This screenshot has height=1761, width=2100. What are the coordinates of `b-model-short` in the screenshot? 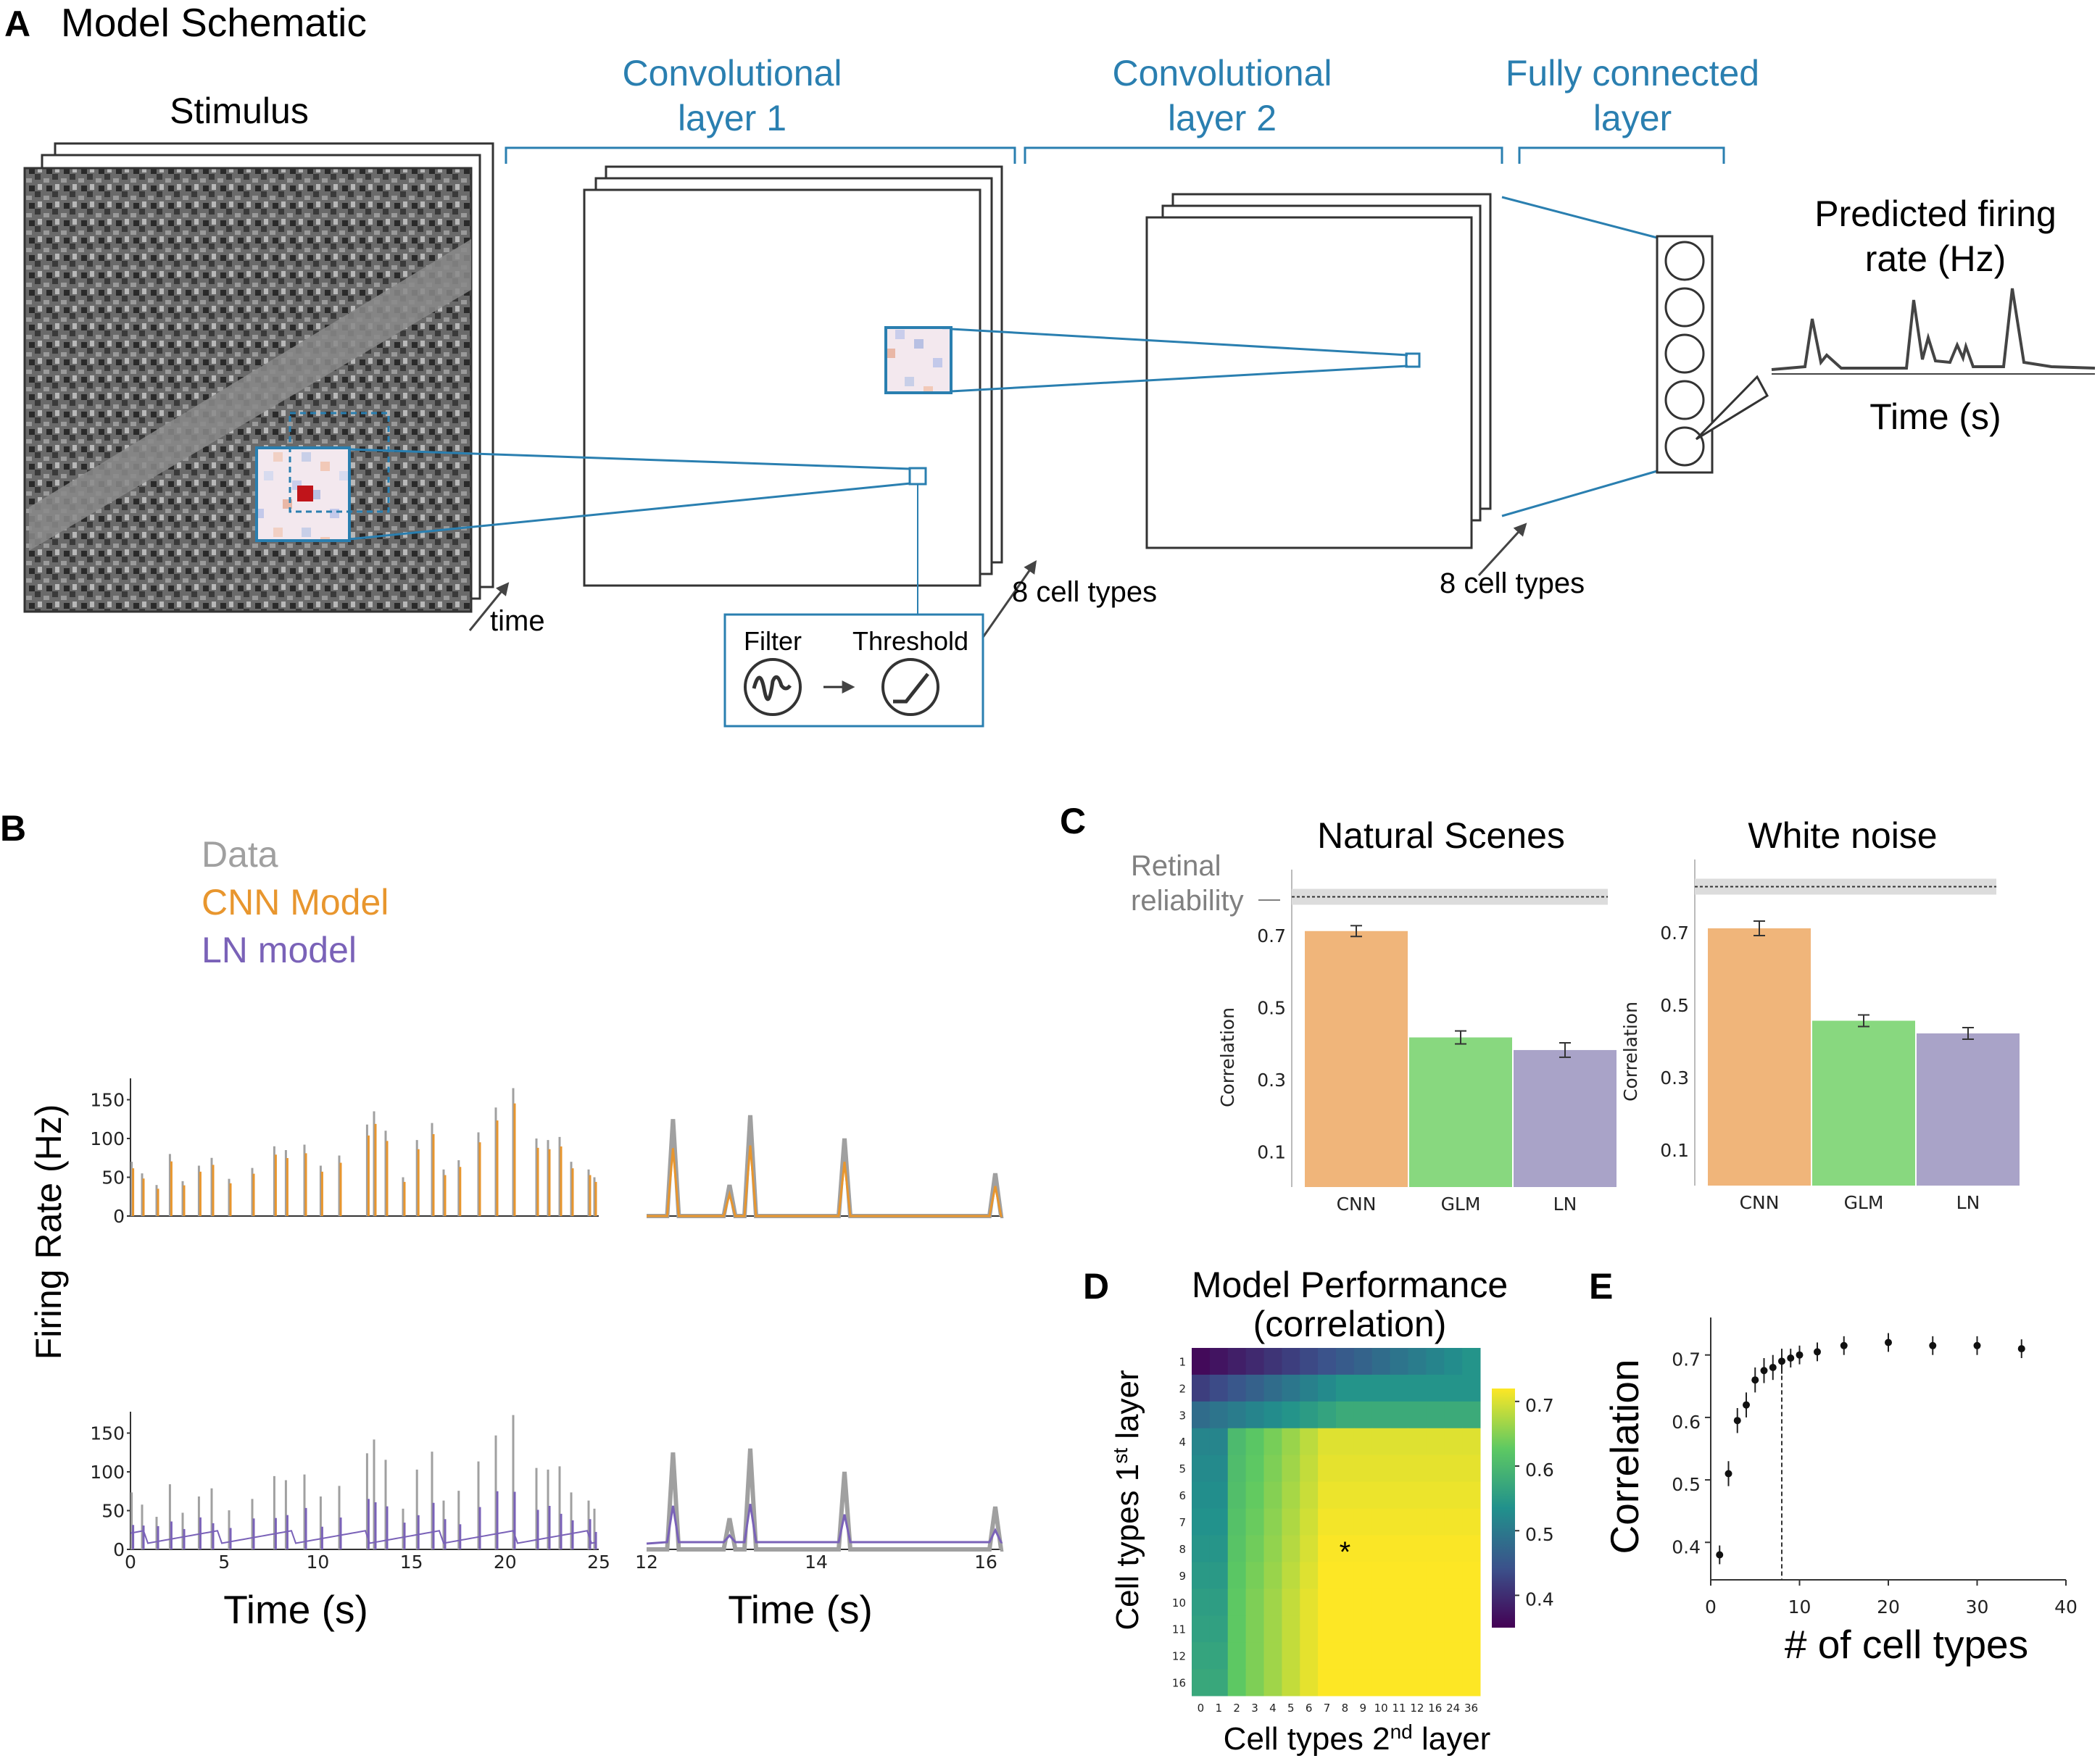 It's located at (825, 1524).